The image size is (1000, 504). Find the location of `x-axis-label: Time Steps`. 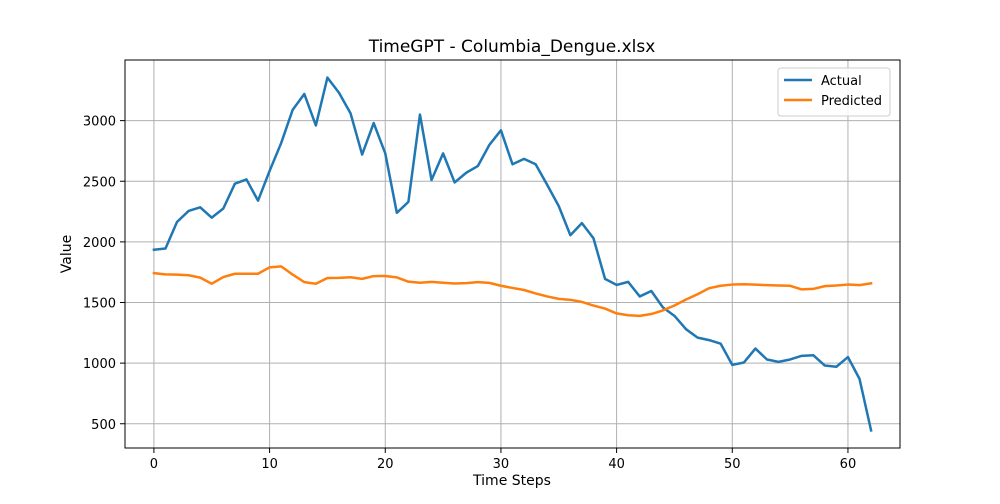

x-axis-label: Time Steps is located at coordinates (511, 481).